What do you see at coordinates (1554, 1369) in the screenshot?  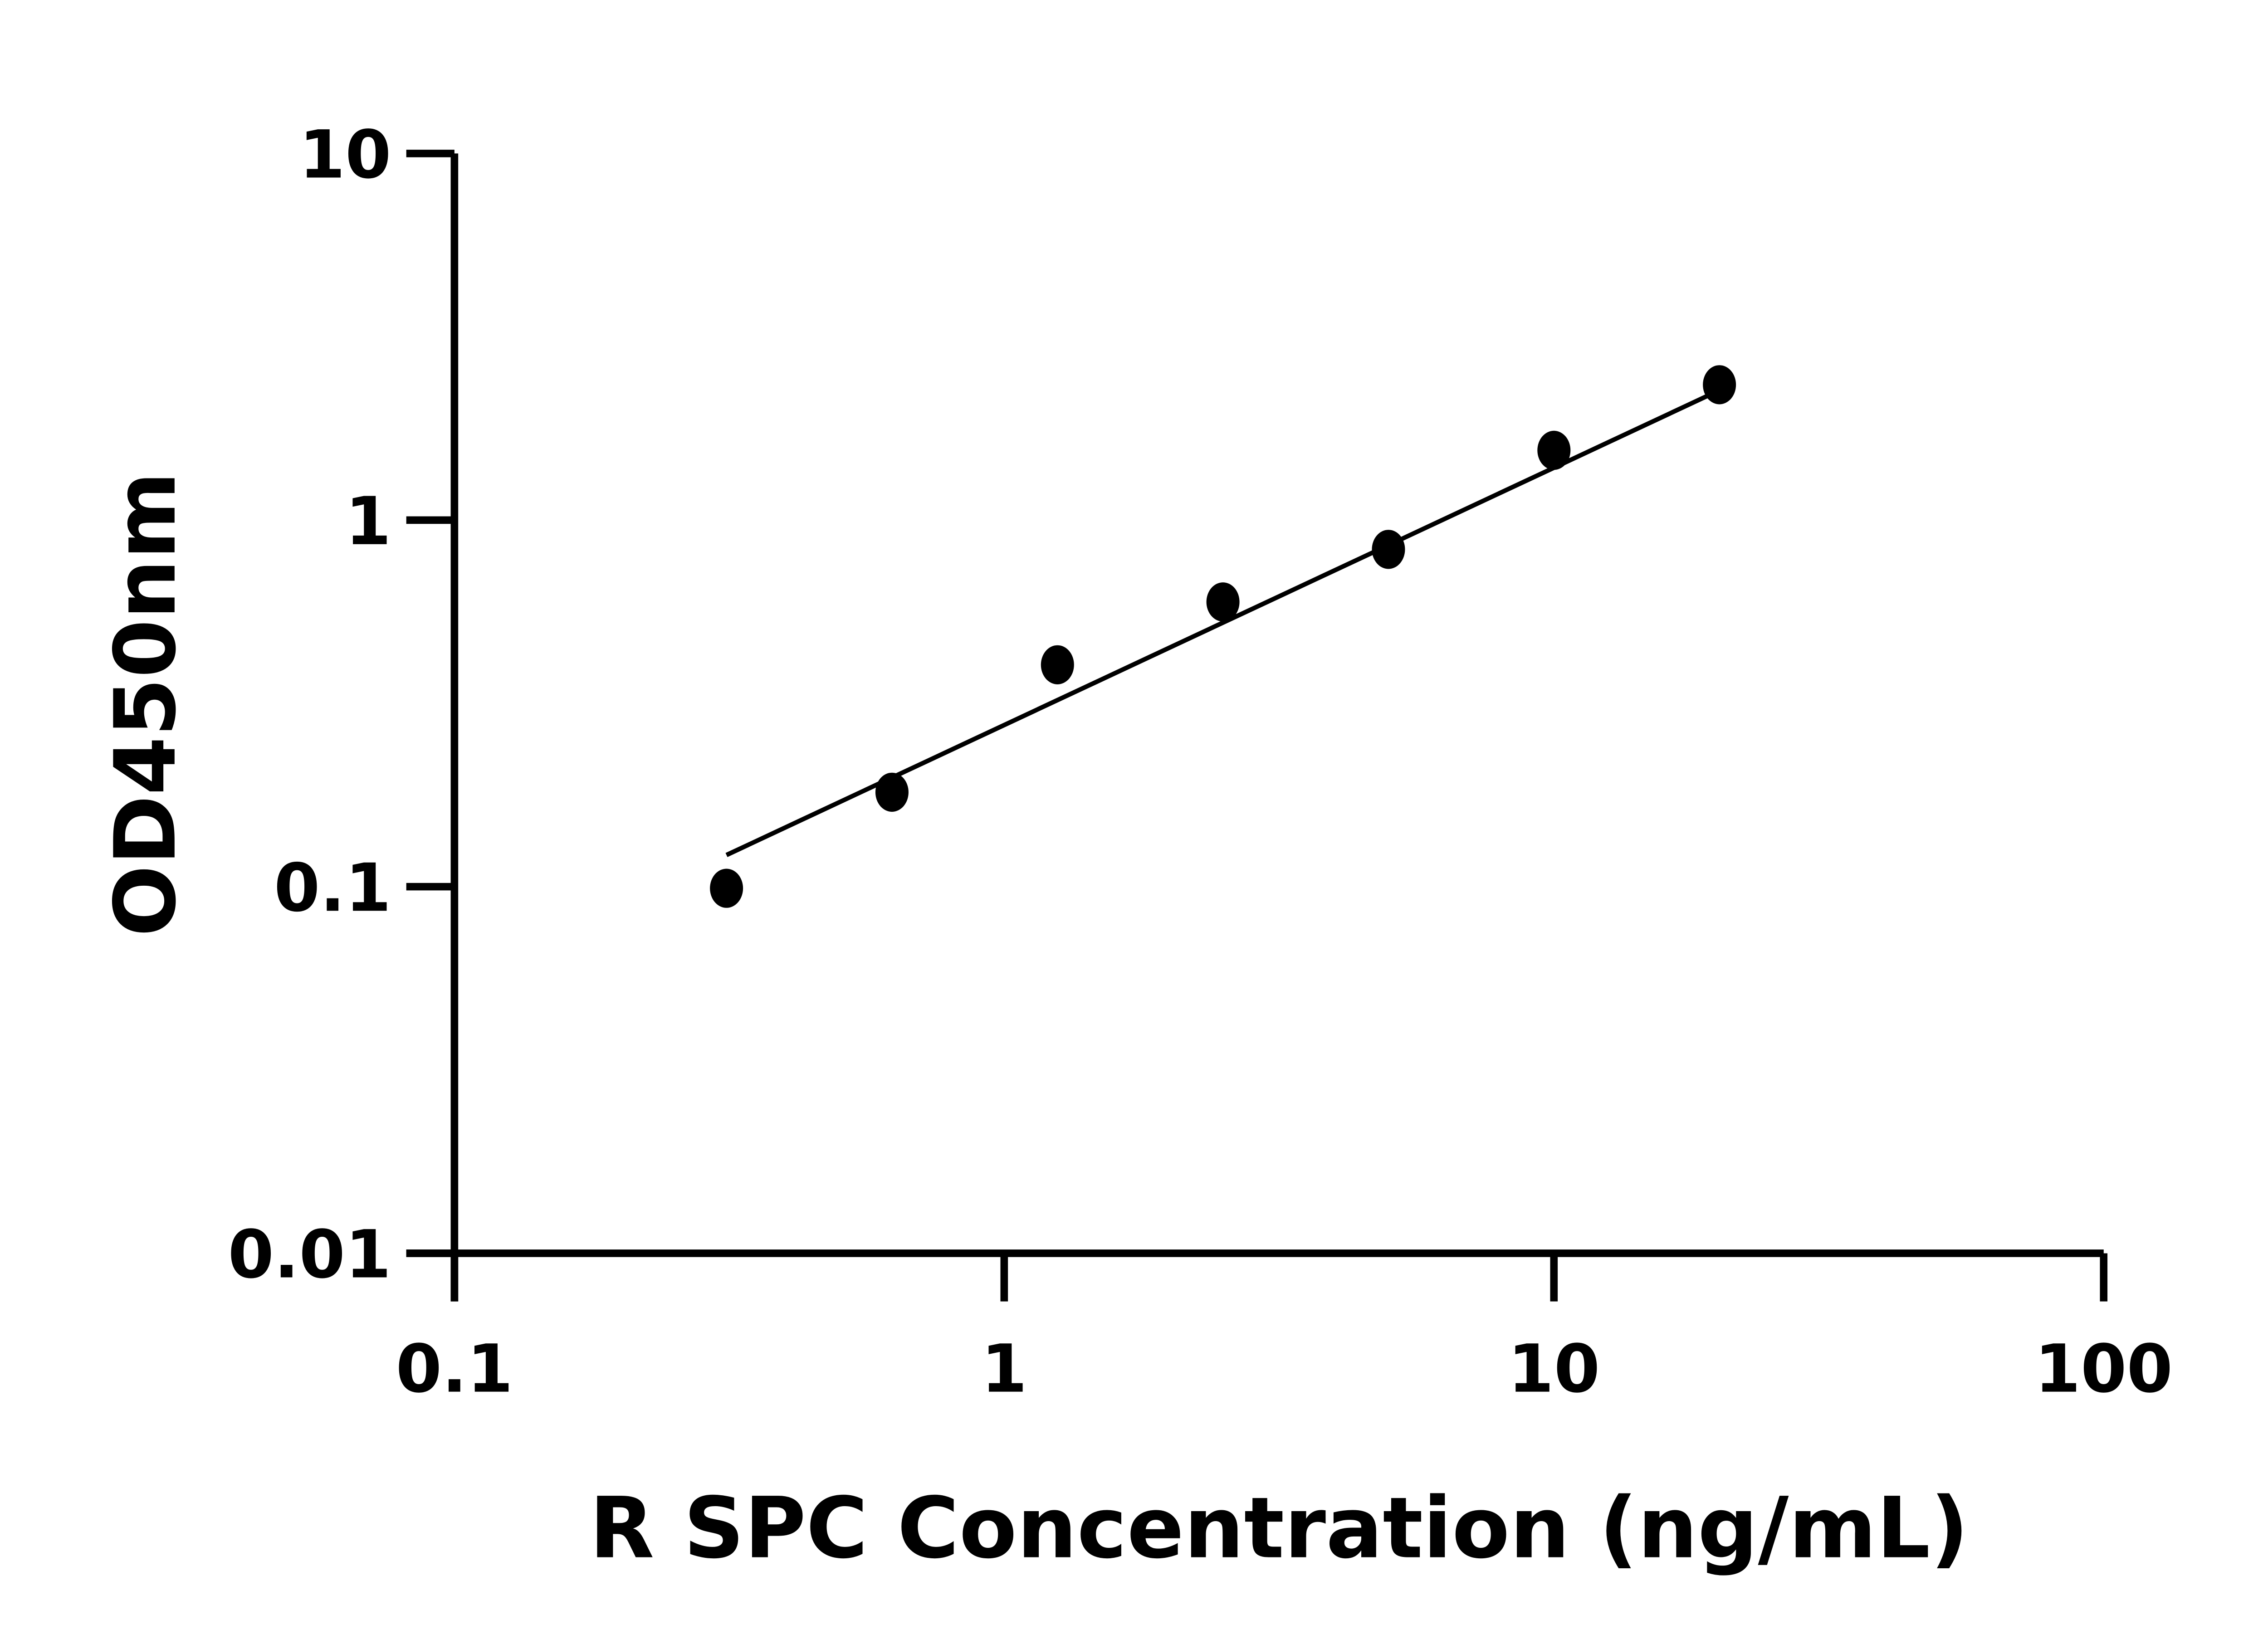 I see `x-tick-label: 10` at bounding box center [1554, 1369].